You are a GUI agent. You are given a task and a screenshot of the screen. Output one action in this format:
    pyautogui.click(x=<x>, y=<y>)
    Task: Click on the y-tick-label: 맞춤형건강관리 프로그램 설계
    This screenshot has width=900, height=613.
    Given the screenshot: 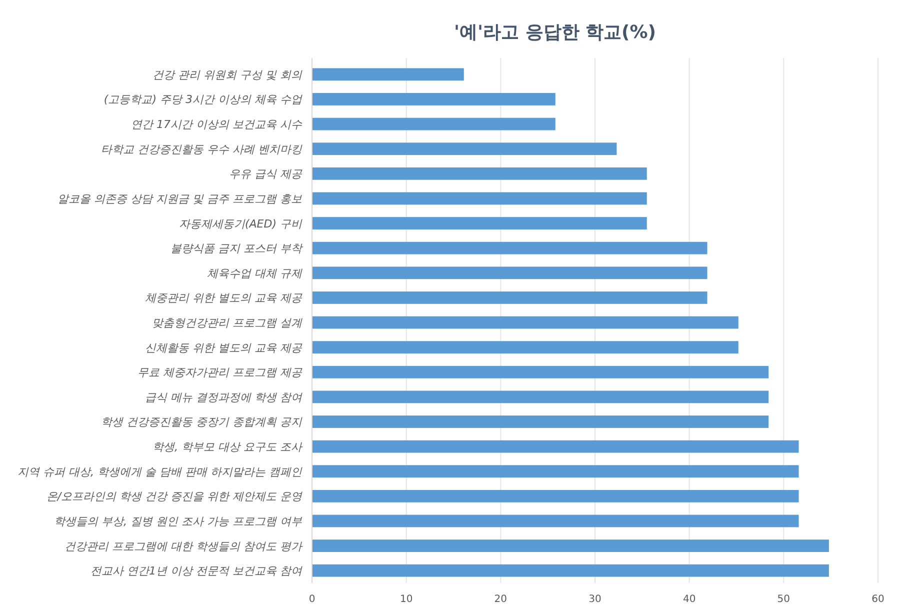 What is the action you would take?
    pyautogui.click(x=227, y=323)
    